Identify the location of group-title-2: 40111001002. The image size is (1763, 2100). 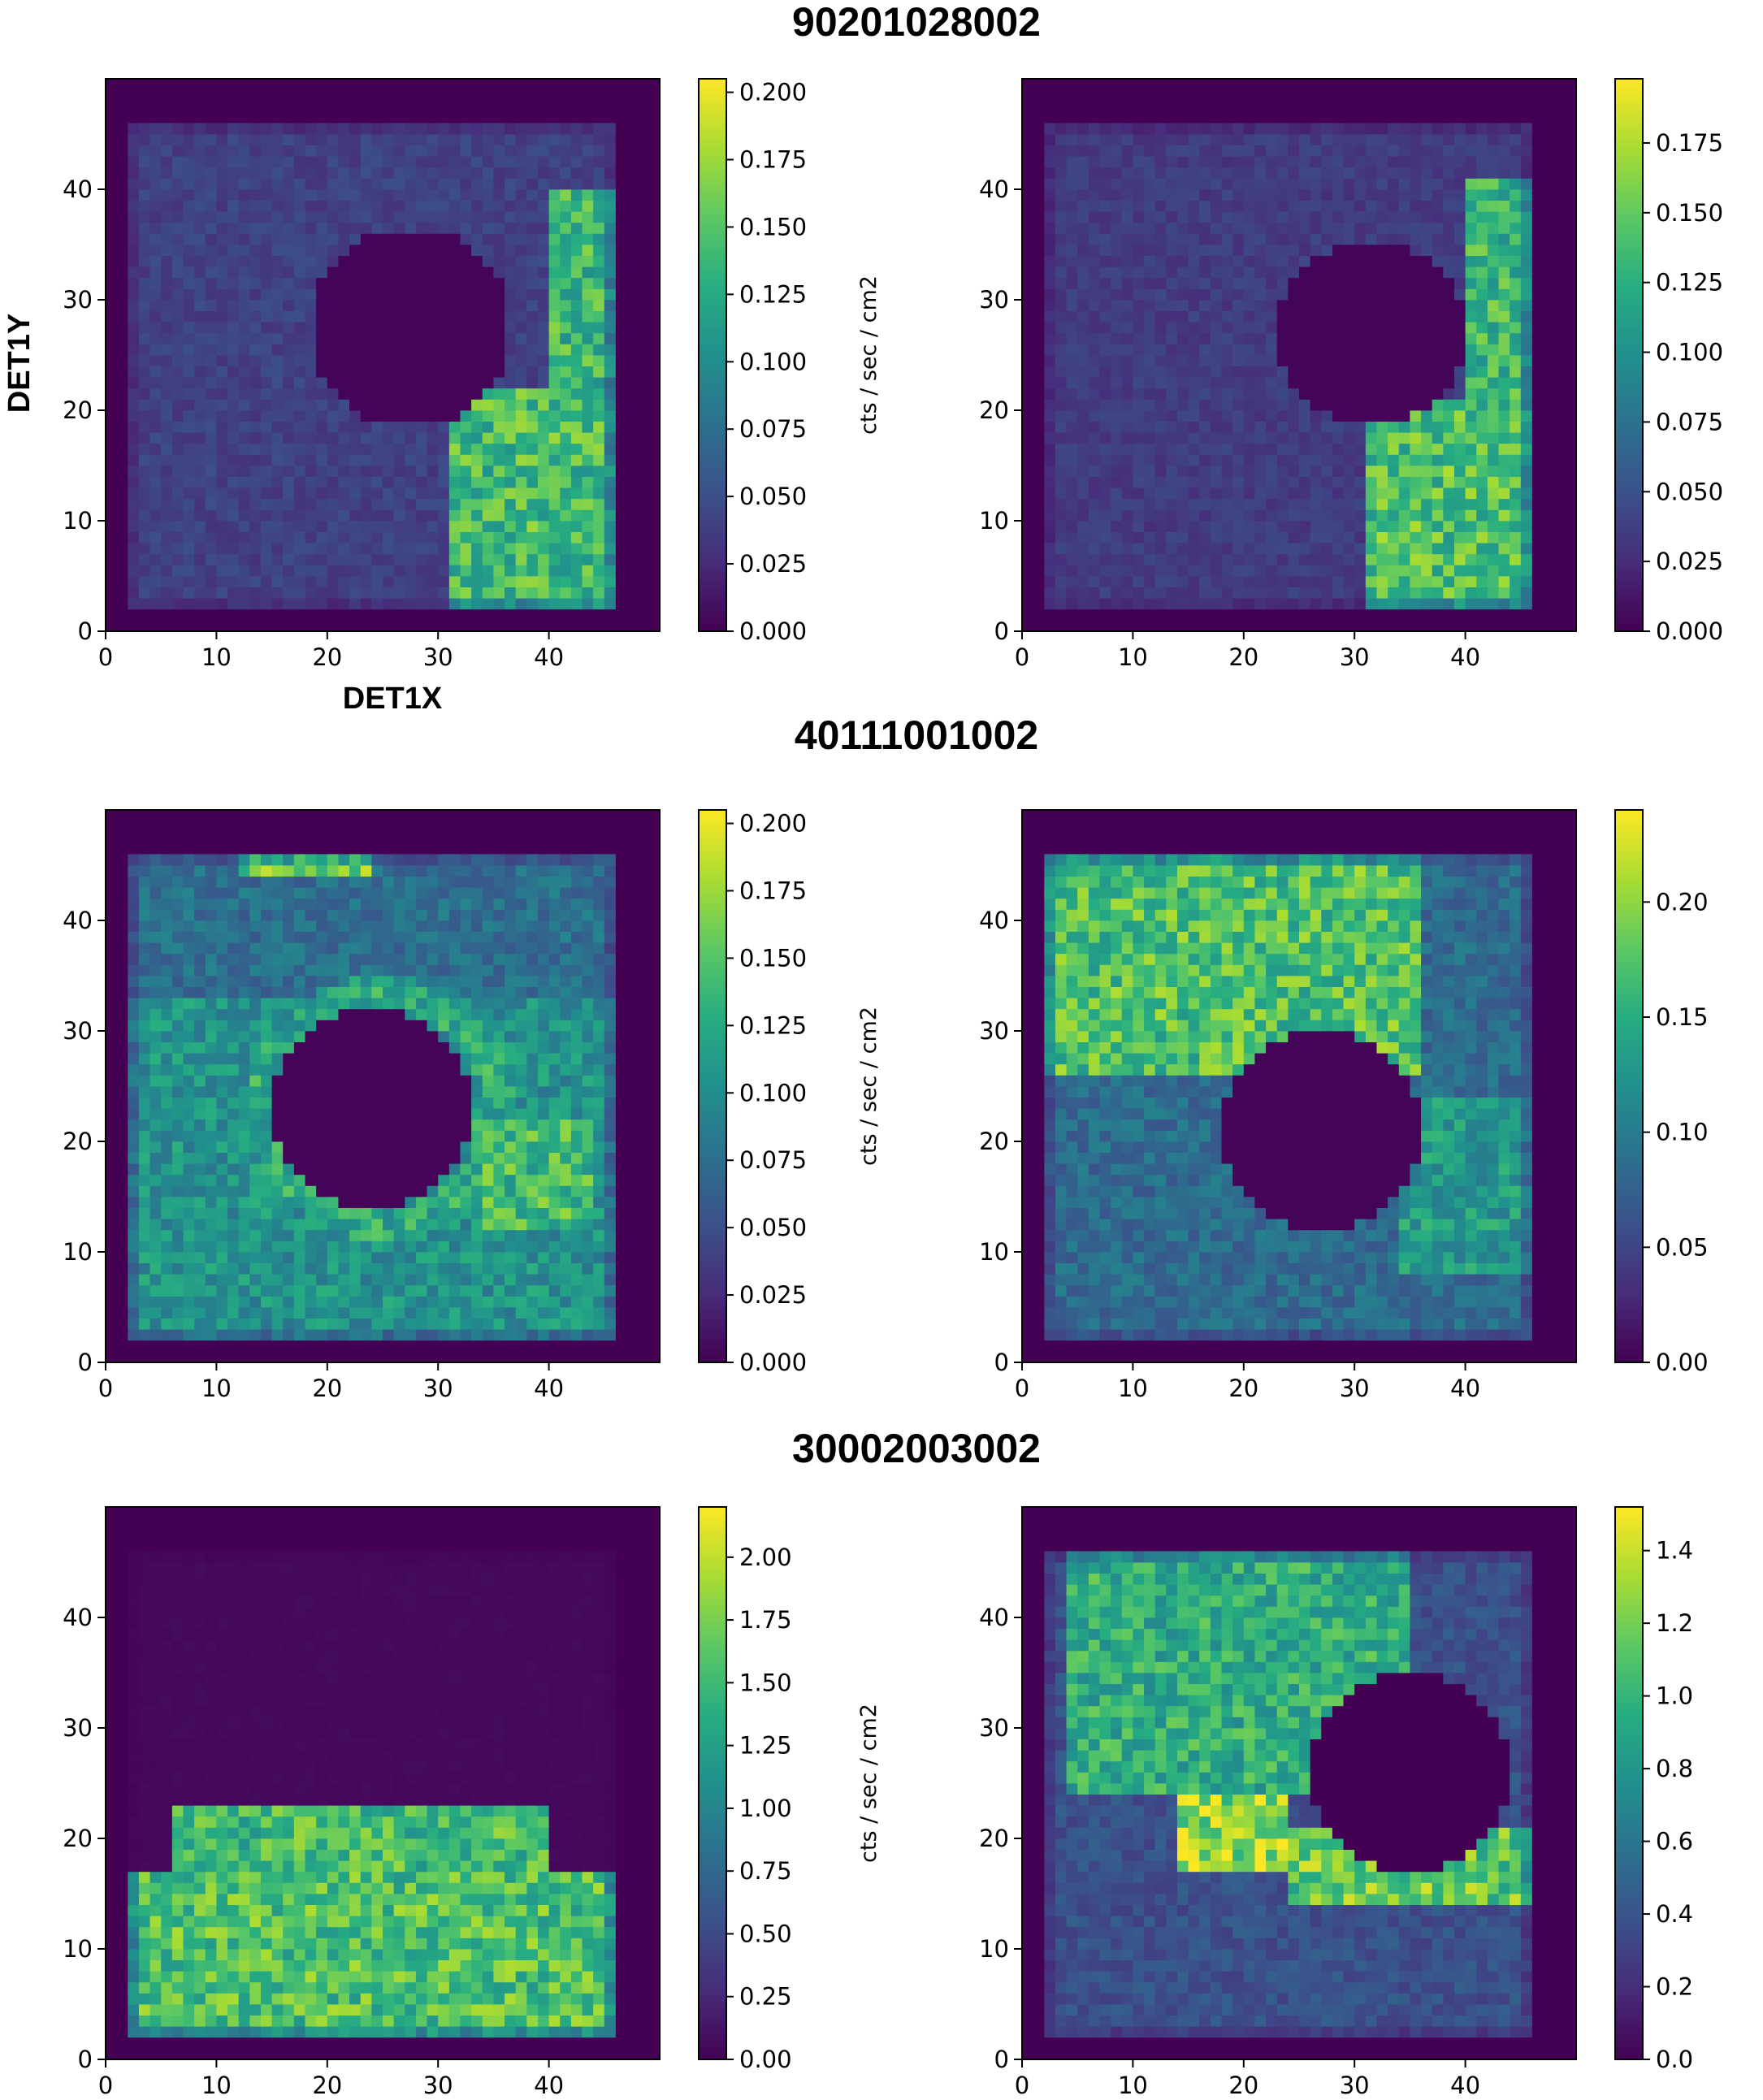
(916, 735).